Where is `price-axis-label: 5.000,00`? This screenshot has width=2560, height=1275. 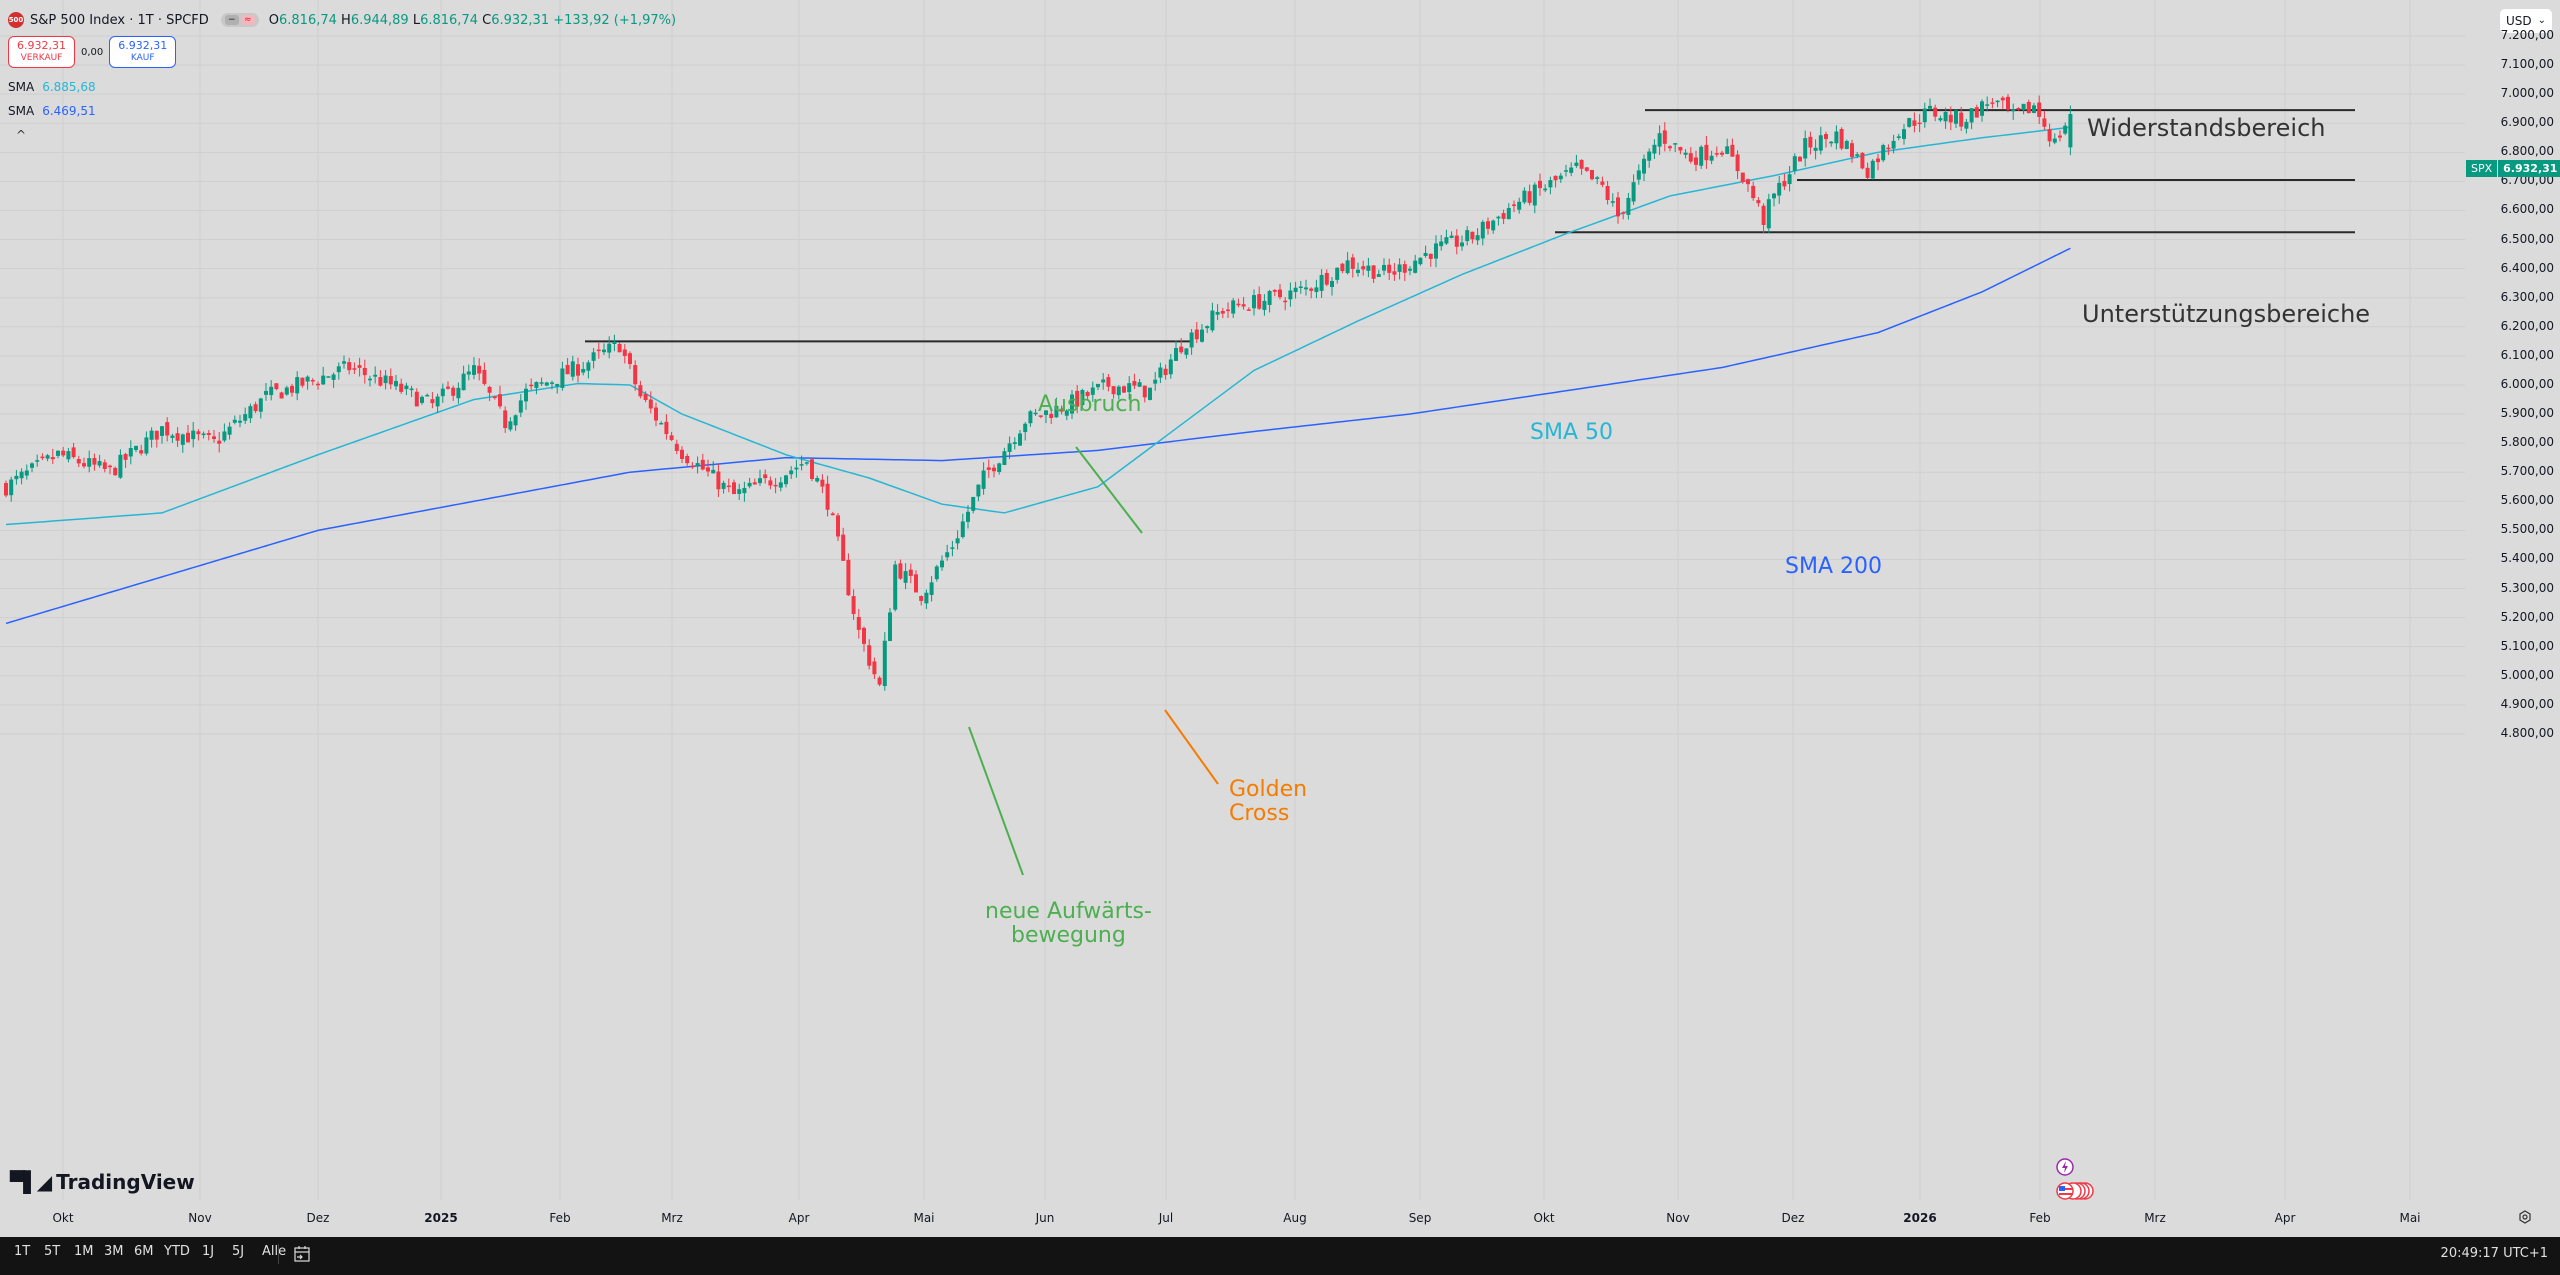
price-axis-label: 5.000,00 is located at coordinates (2527, 674).